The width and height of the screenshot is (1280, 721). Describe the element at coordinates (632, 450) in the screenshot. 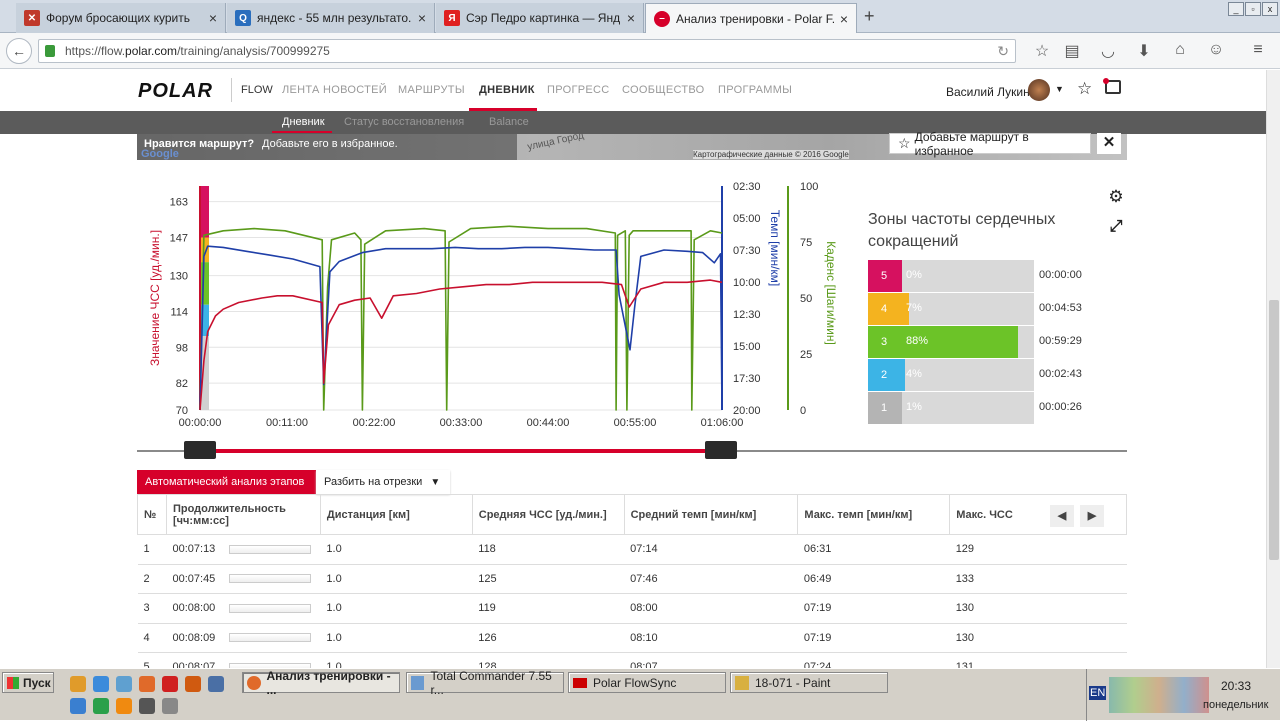

I see `time-range-slider` at that location.